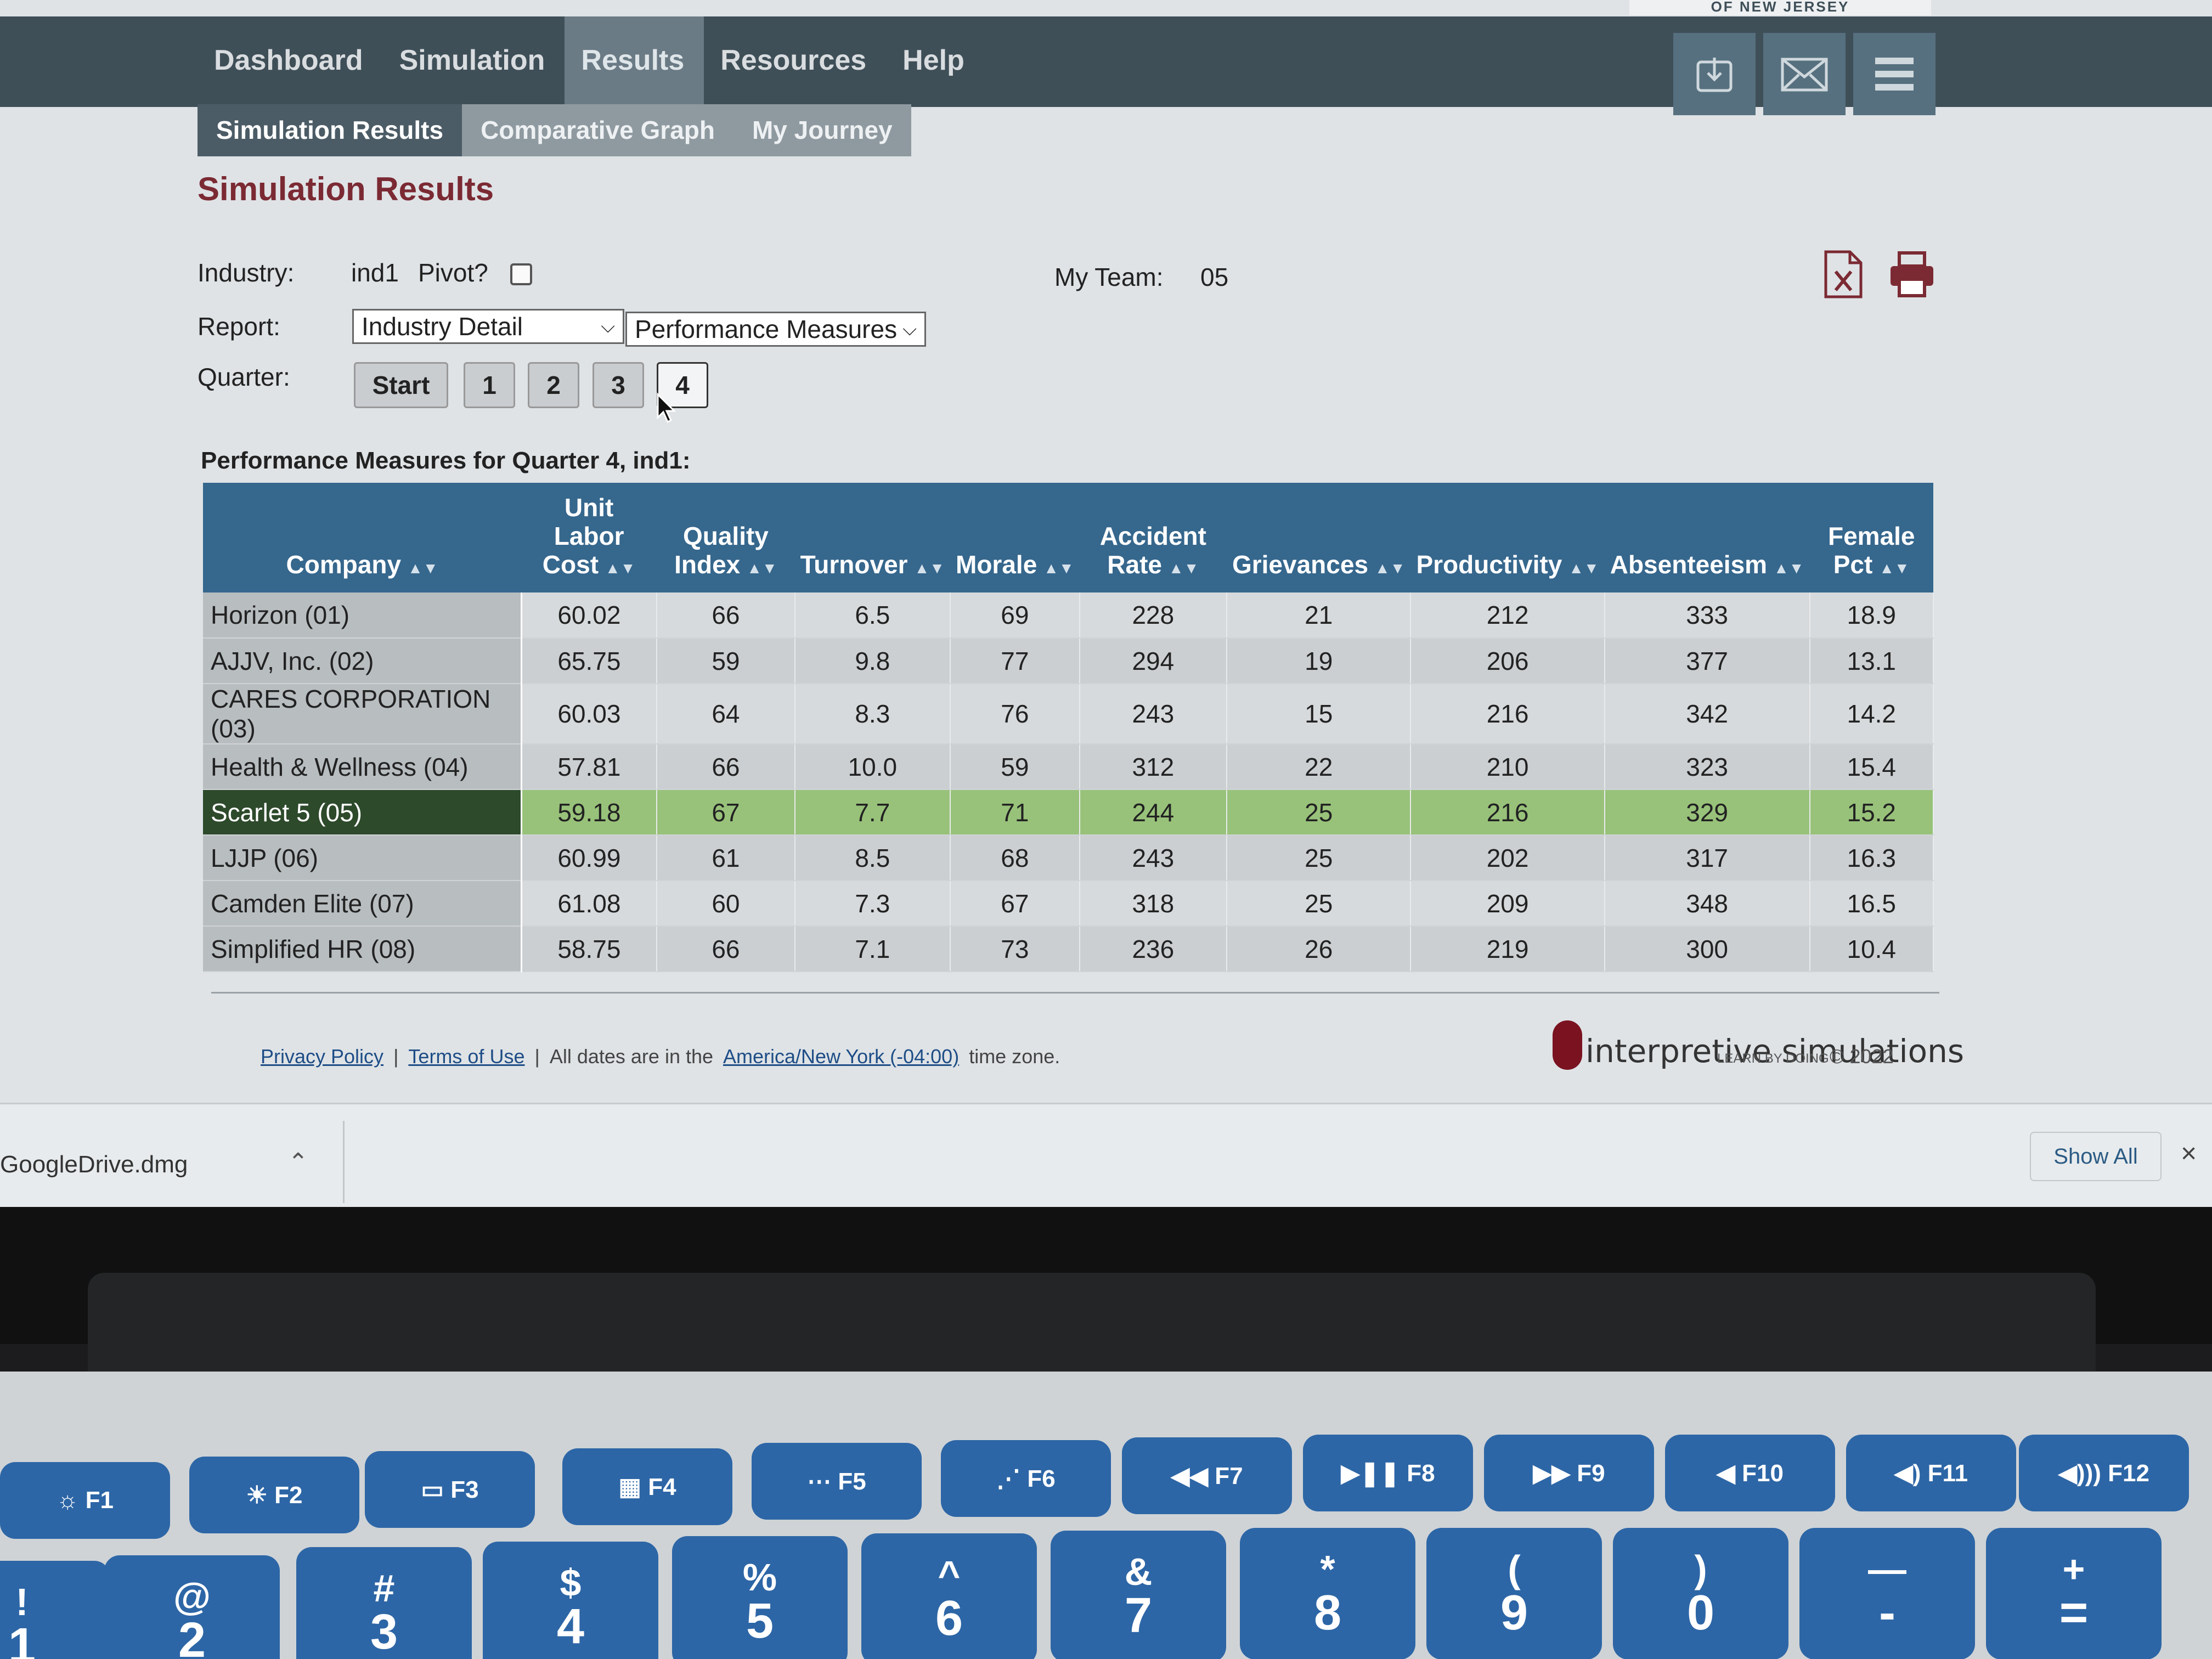 The width and height of the screenshot is (2212, 1659). What do you see at coordinates (1319, 661) in the screenshot?
I see `value-cell: 19` at bounding box center [1319, 661].